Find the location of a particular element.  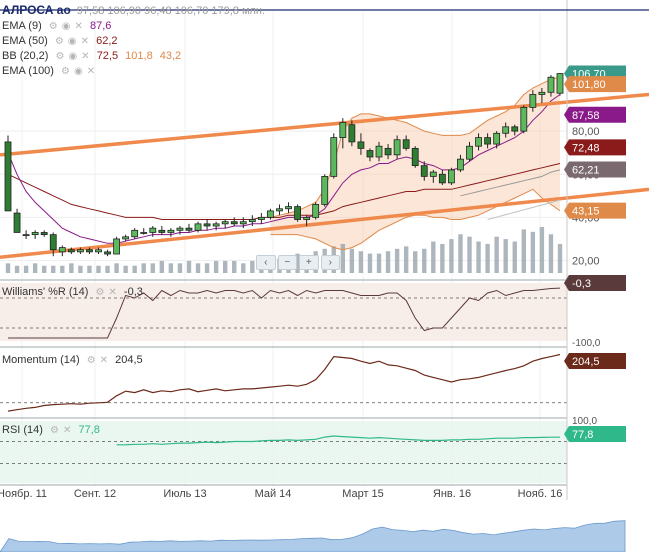

legend-ema100: EMA (100) ⚙ ◉ ✕ is located at coordinates (48, 71).